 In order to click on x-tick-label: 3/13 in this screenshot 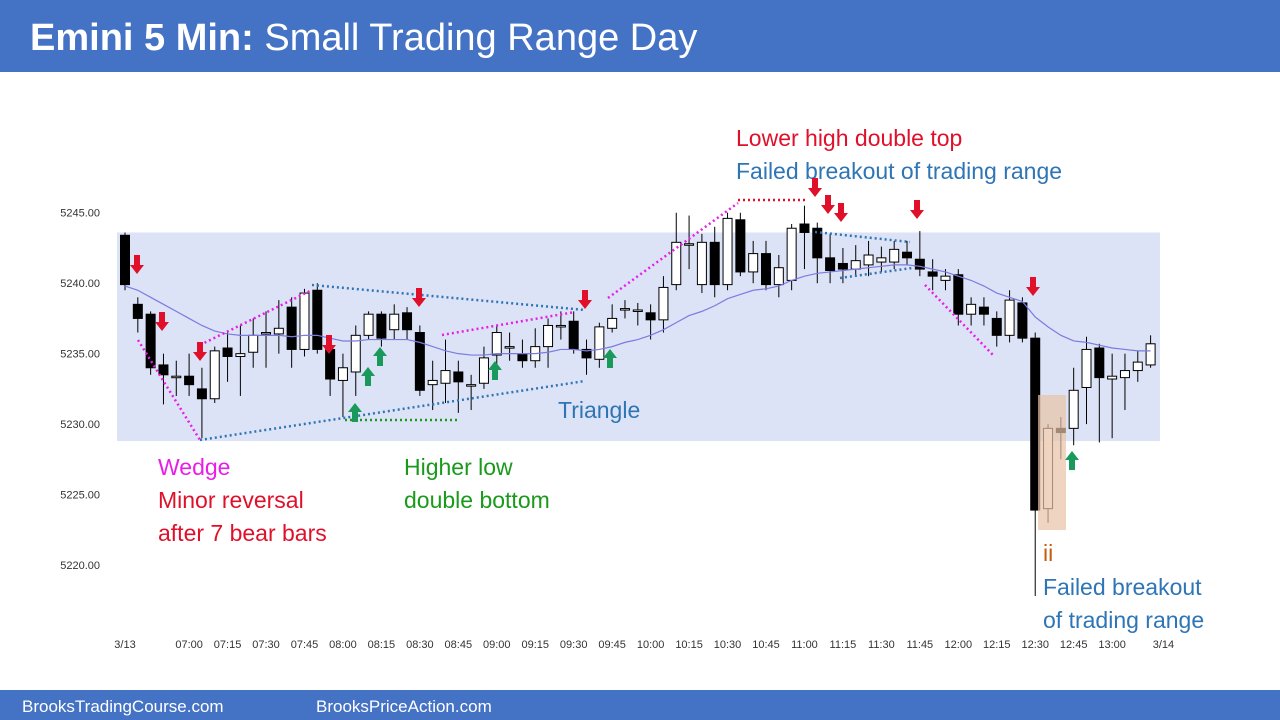, I will do `click(124, 645)`.